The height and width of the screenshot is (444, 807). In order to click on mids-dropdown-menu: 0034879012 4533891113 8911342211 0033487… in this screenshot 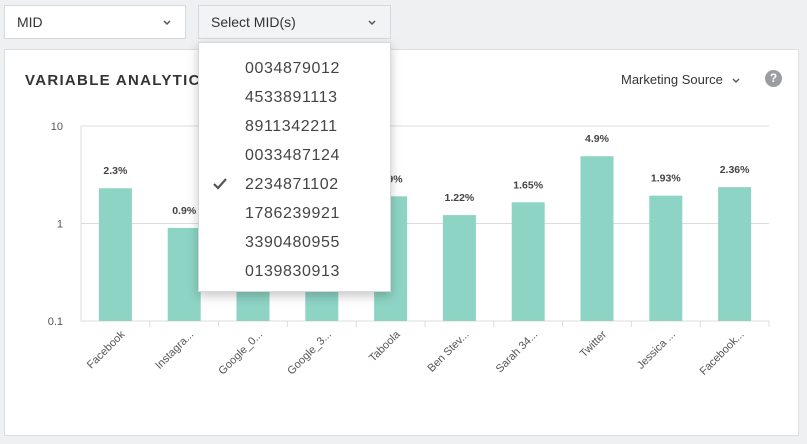, I will do `click(294, 167)`.